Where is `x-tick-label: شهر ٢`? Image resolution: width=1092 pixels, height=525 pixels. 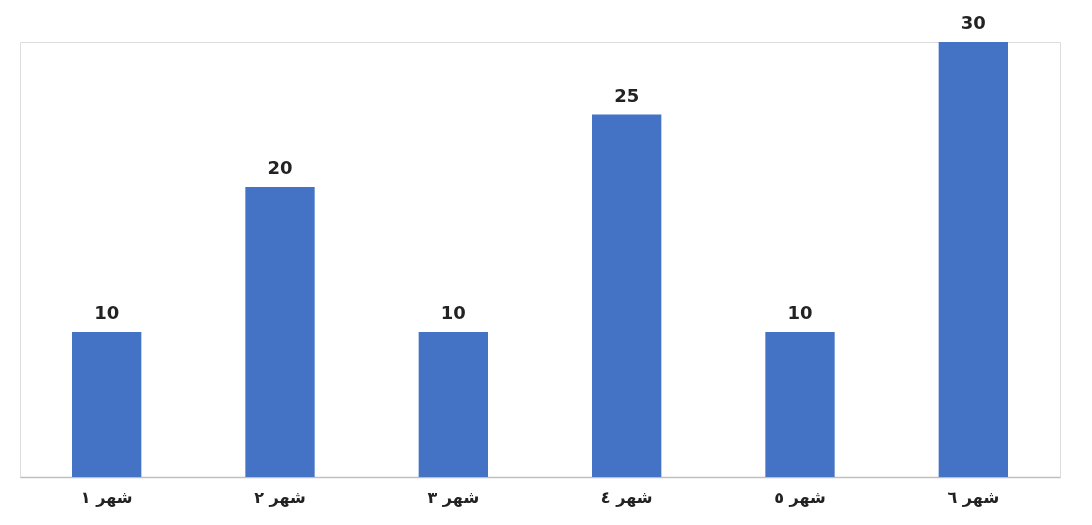
x-tick-label: شهر ٢ is located at coordinates (280, 497).